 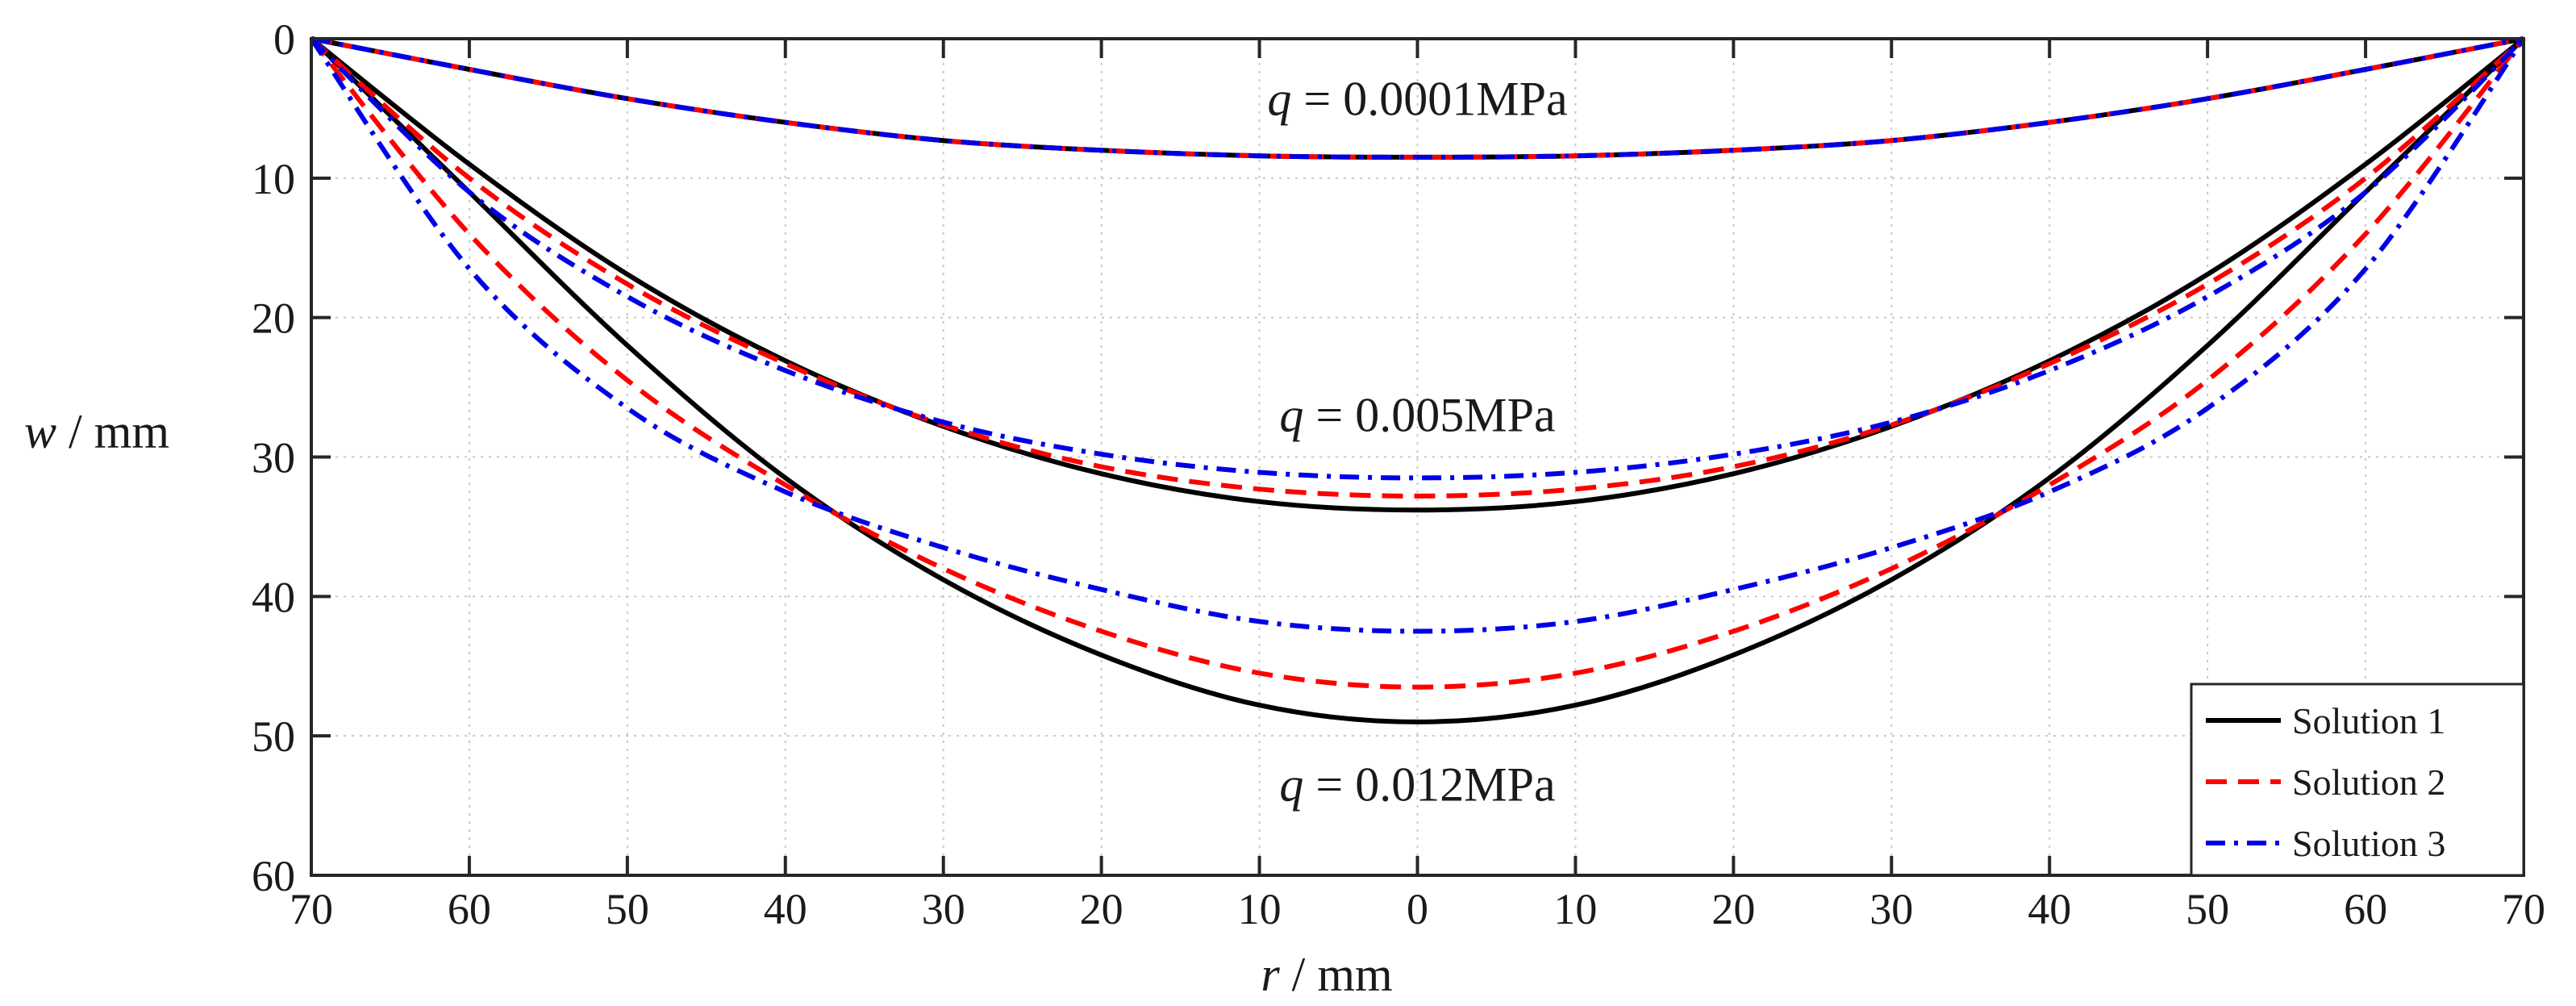 What do you see at coordinates (1417, 415) in the screenshot?
I see `load-annotation: q = 0.005MPa` at bounding box center [1417, 415].